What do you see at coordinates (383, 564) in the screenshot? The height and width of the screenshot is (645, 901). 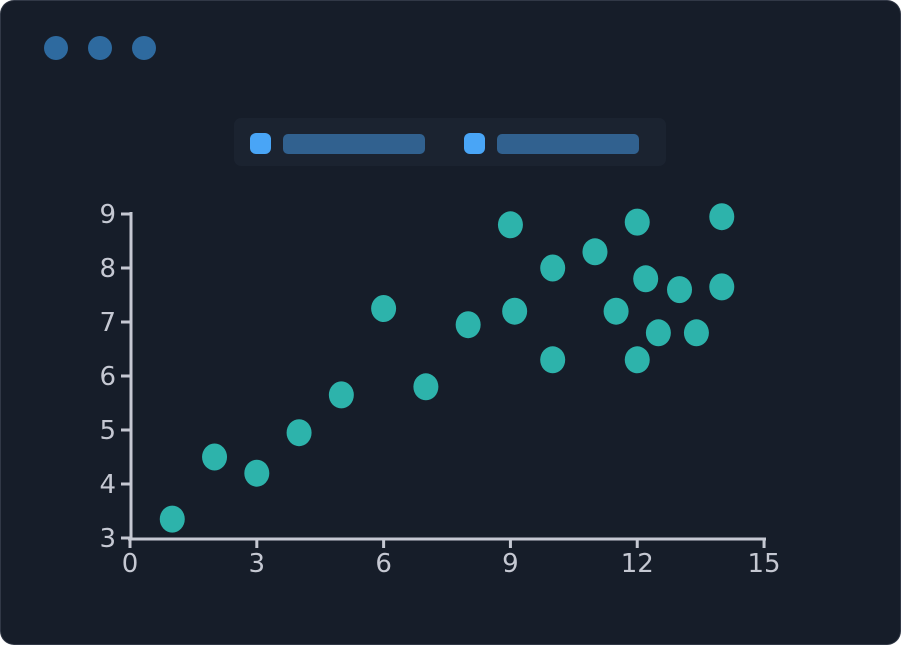 I see `x-tick-label: 6` at bounding box center [383, 564].